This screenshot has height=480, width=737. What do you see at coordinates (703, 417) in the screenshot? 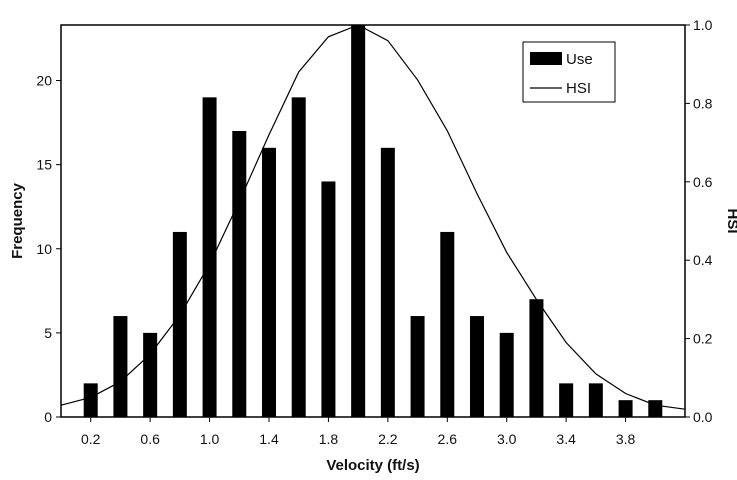
I see `y2-tick-label: 0.0` at bounding box center [703, 417].